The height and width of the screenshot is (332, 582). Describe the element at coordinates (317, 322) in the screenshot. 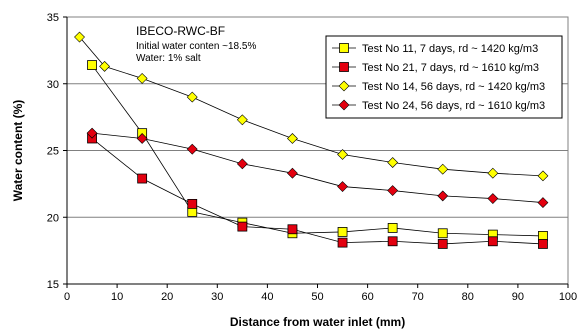

I see `x-axis-label: Distance from water inlet (mm)` at that location.